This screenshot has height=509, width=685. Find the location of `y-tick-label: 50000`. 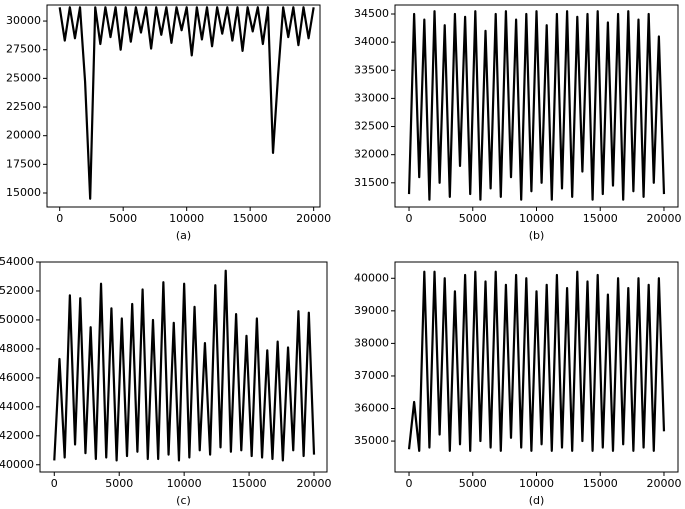

y-tick-label: 50000 is located at coordinates (17, 319).